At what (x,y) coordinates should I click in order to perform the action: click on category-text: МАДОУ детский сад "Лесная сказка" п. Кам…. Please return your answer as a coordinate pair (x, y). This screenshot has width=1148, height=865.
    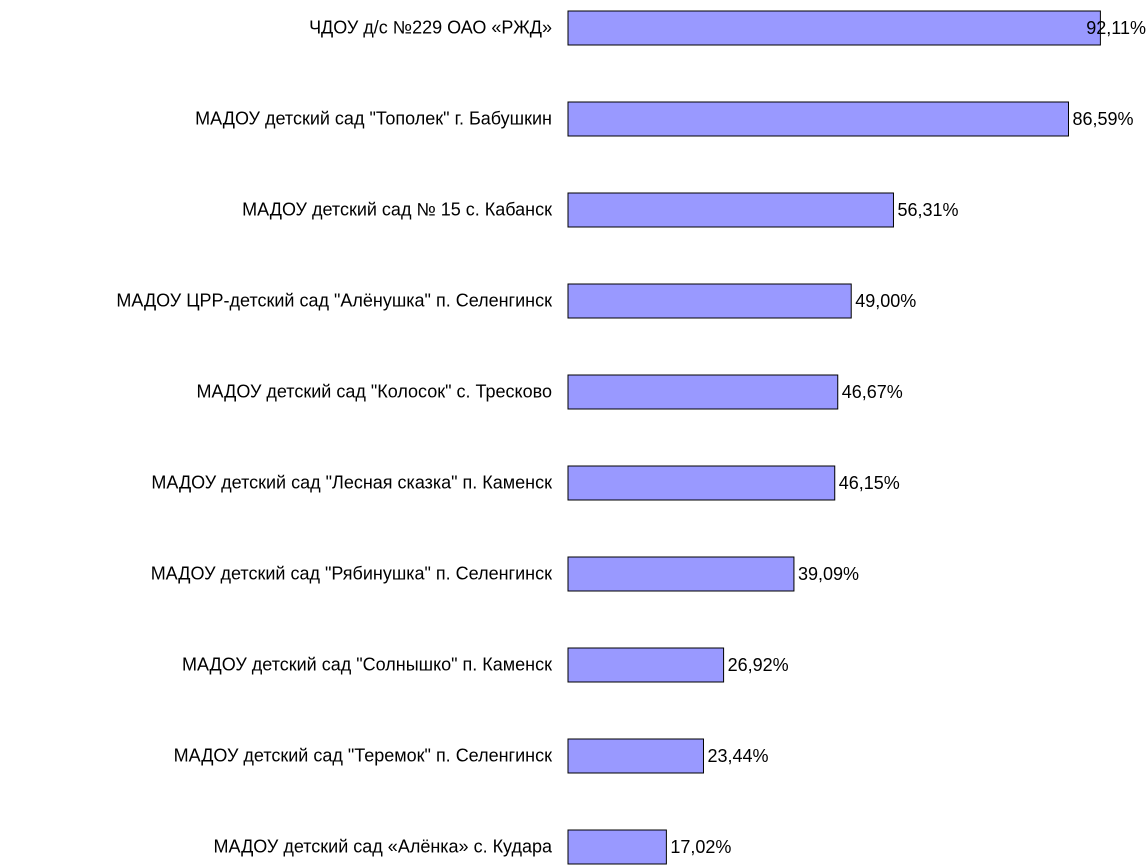
    Looking at the image, I should click on (351, 482).